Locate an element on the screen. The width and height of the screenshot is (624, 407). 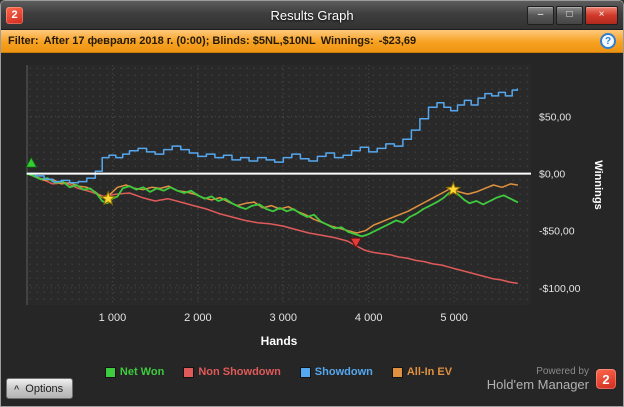
titlebar: 2 Results Graph – □ × is located at coordinates (312, 15).